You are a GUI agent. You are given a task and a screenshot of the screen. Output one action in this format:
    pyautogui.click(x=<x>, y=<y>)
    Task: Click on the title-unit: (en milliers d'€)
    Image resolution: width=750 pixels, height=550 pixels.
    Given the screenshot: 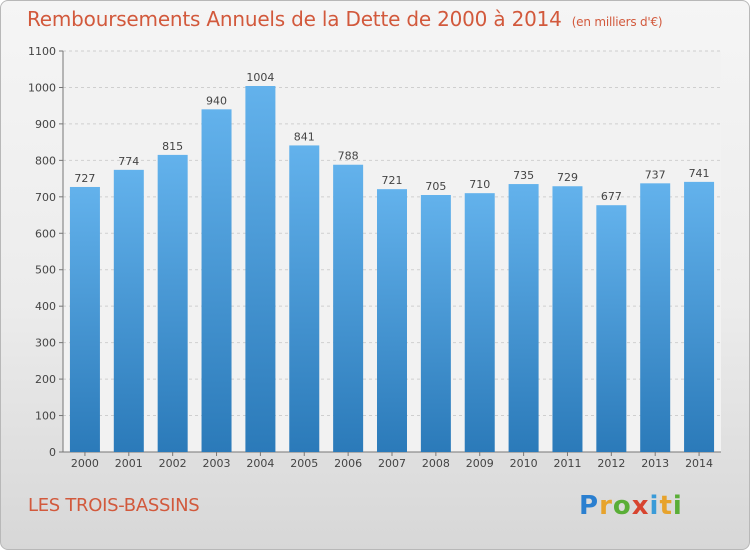 What is the action you would take?
    pyautogui.click(x=617, y=22)
    